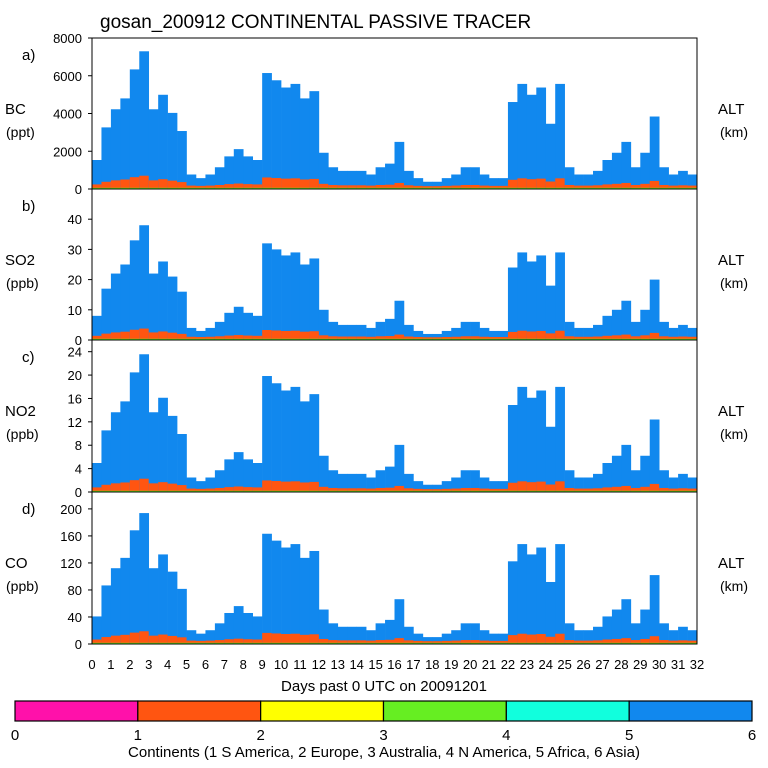  Describe the element at coordinates (395, 120) in the screenshot. I see `panel-1-bars` at that location.